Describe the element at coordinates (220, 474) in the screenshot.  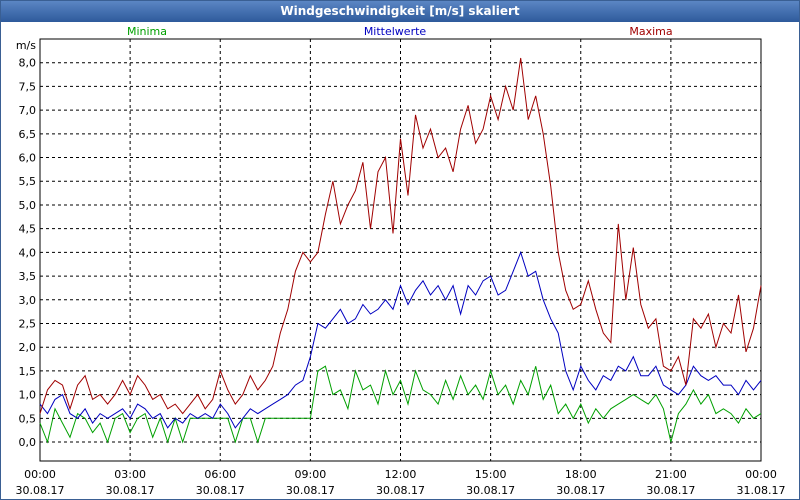
I see `x-tick-time: 06:00` at that location.